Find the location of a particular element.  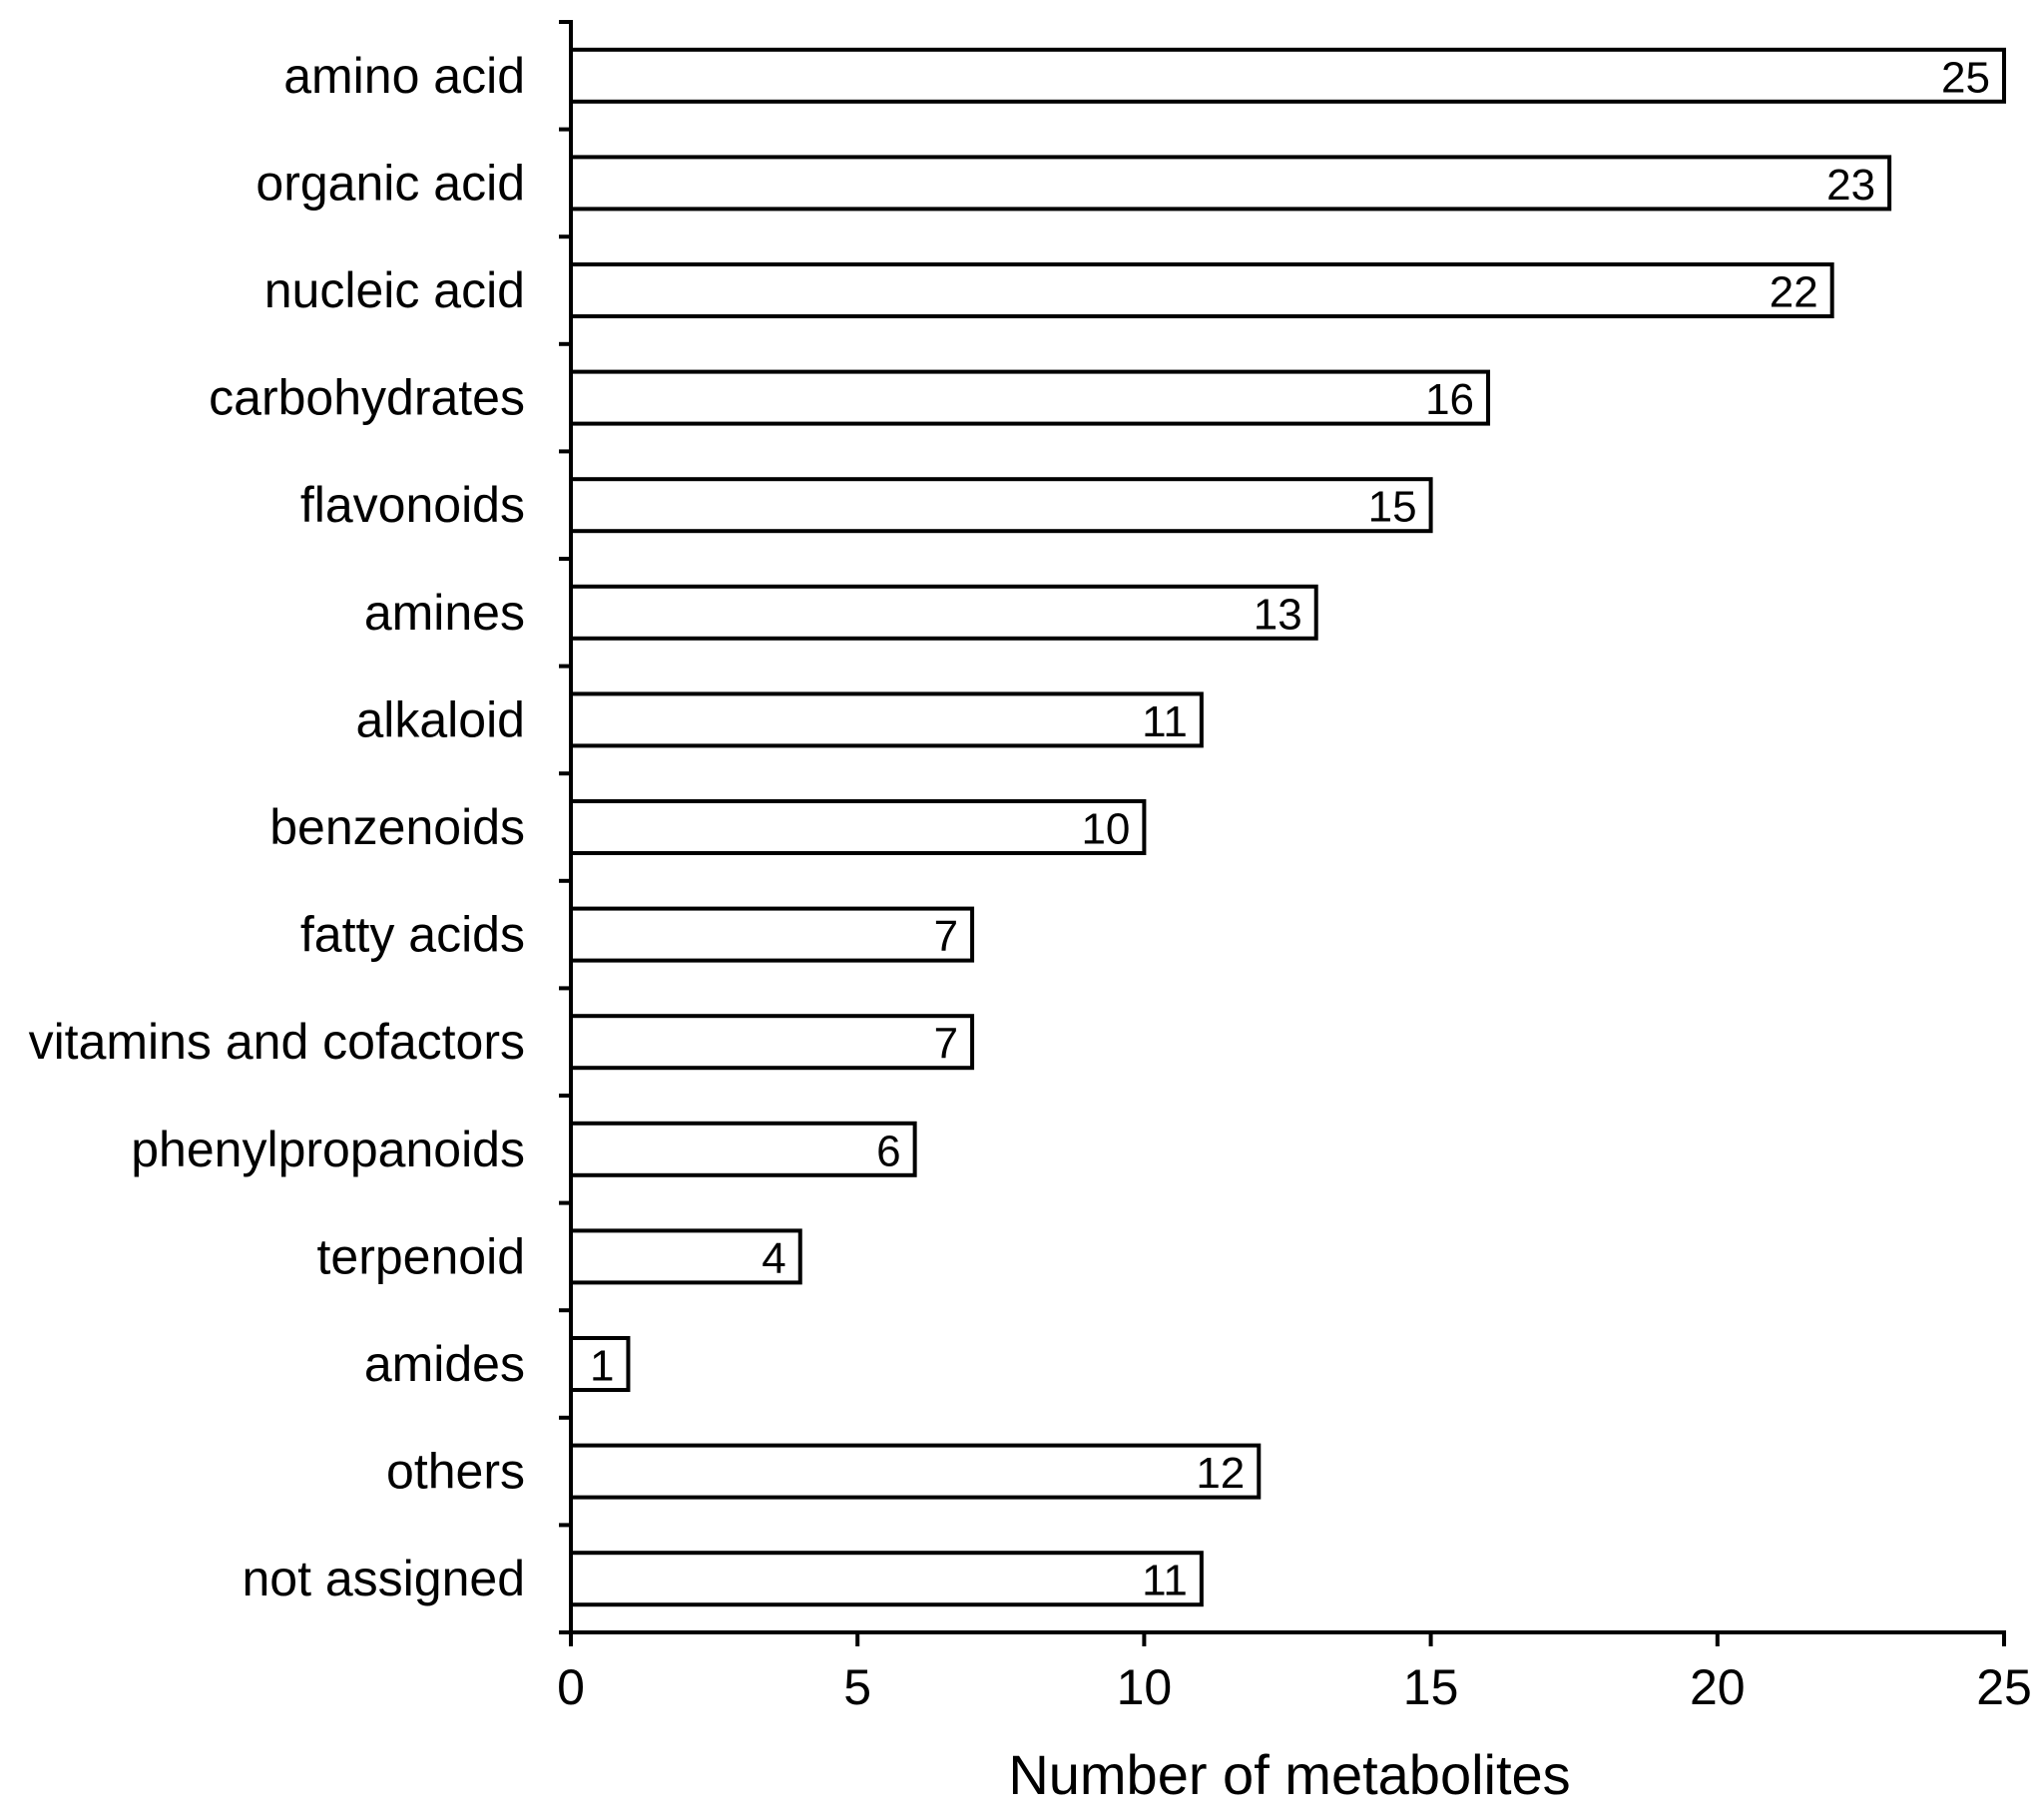

category-label-fatty-acids: fatty acids is located at coordinates (412, 935).